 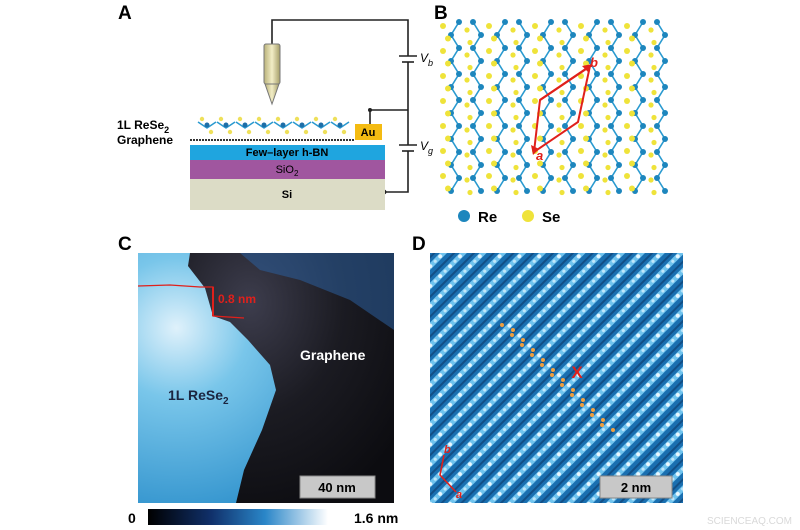 What do you see at coordinates (587, 68) in the screenshot?
I see `arrow-head` at bounding box center [587, 68].